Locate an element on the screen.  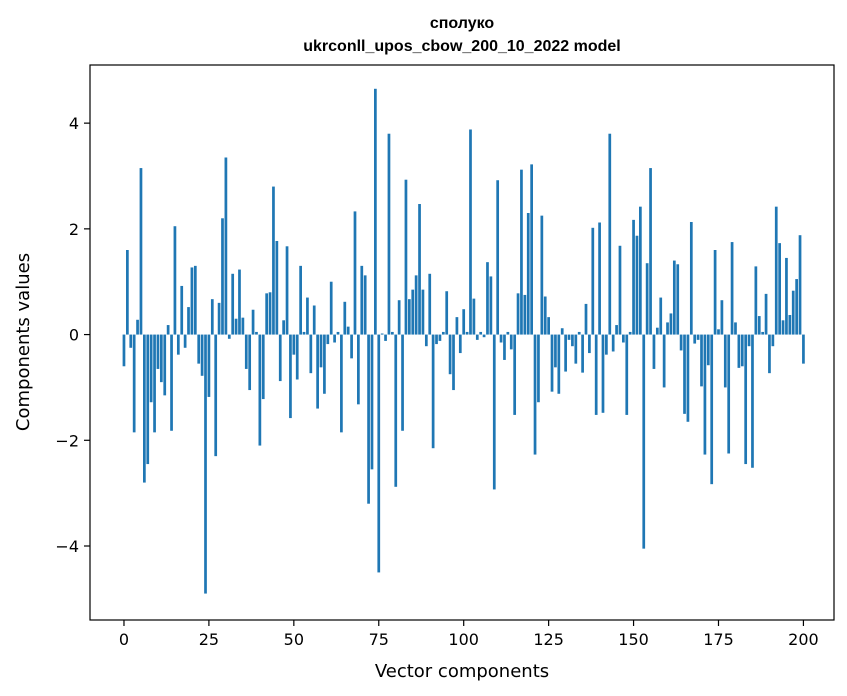
y-tick-label: −4 is located at coordinates (67, 546).